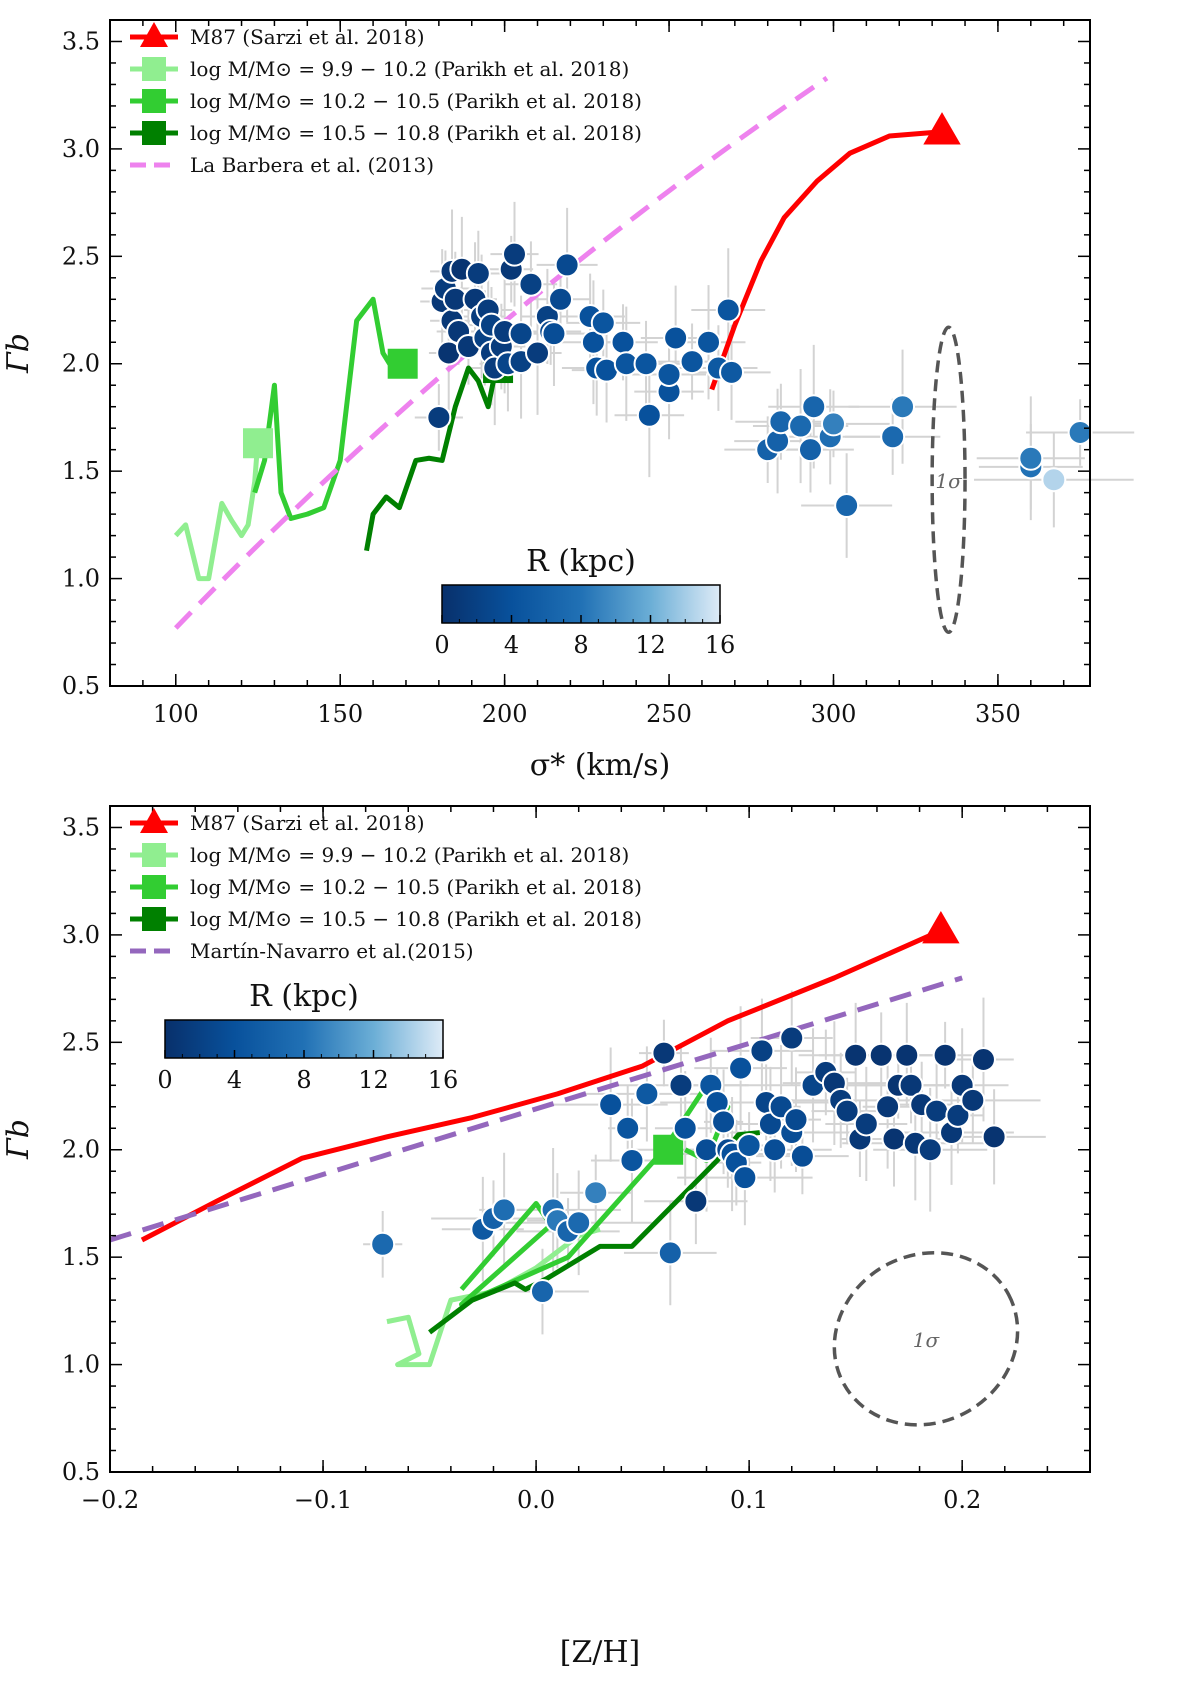  I want to click on y-tick-label: 3.5, so click(81, 41).